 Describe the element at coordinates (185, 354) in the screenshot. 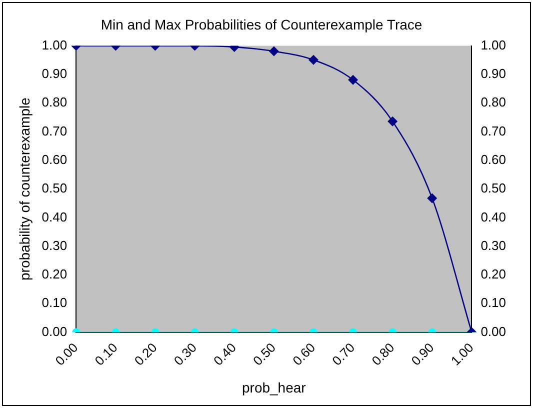

I see `x-tick-label: 0.30` at that location.